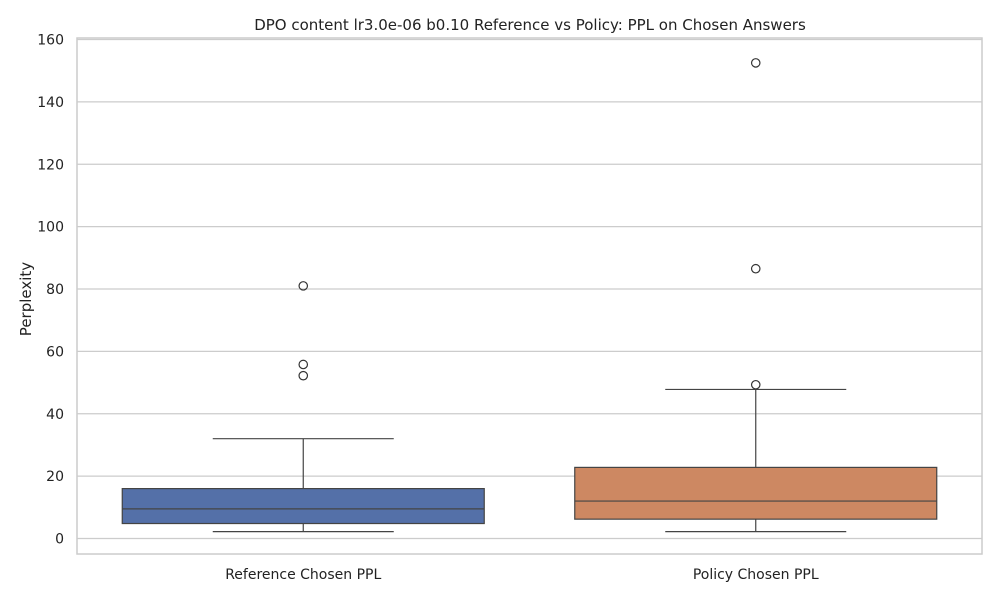 This screenshot has width=1000, height=600. I want to click on y-tick-label: 40, so click(55, 415).